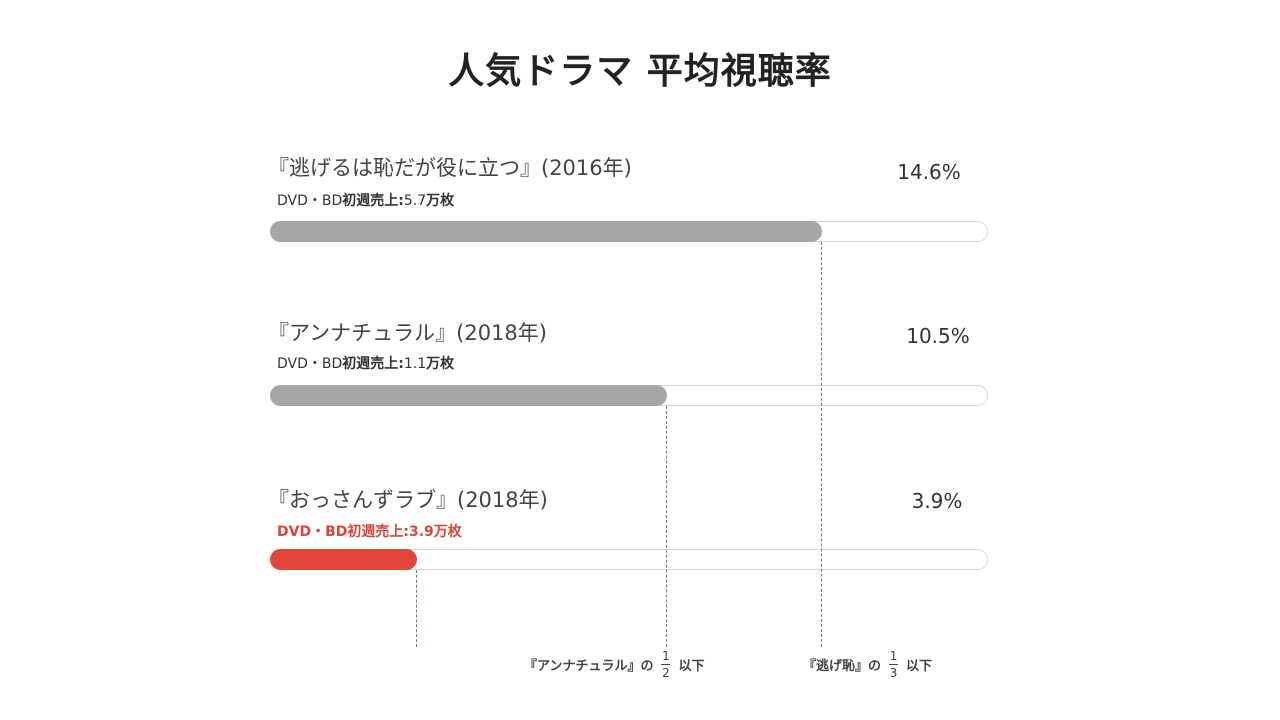 Image resolution: width=1280 pixels, height=720 pixels. What do you see at coordinates (893, 672) in the screenshot?
I see `fraction-denominator: 3` at bounding box center [893, 672].